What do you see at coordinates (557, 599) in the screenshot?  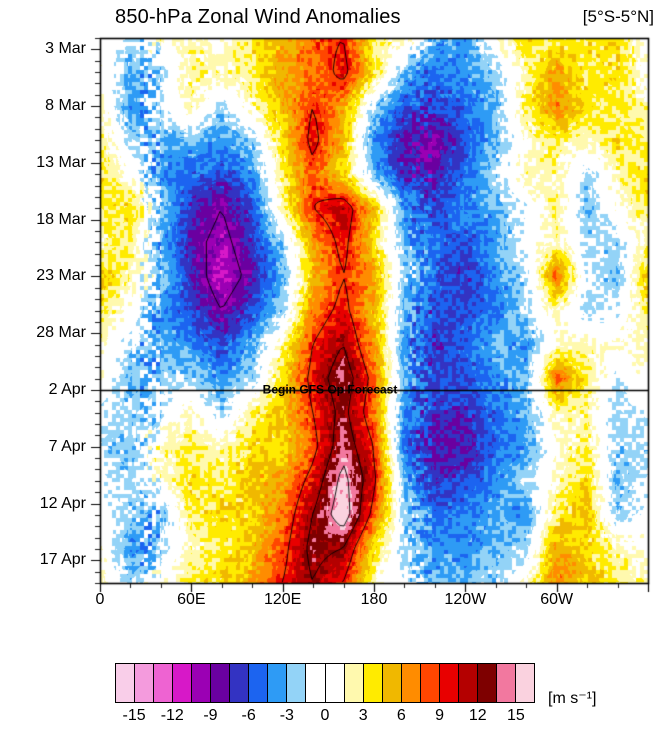 I see `x-tick-label: 60W` at bounding box center [557, 599].